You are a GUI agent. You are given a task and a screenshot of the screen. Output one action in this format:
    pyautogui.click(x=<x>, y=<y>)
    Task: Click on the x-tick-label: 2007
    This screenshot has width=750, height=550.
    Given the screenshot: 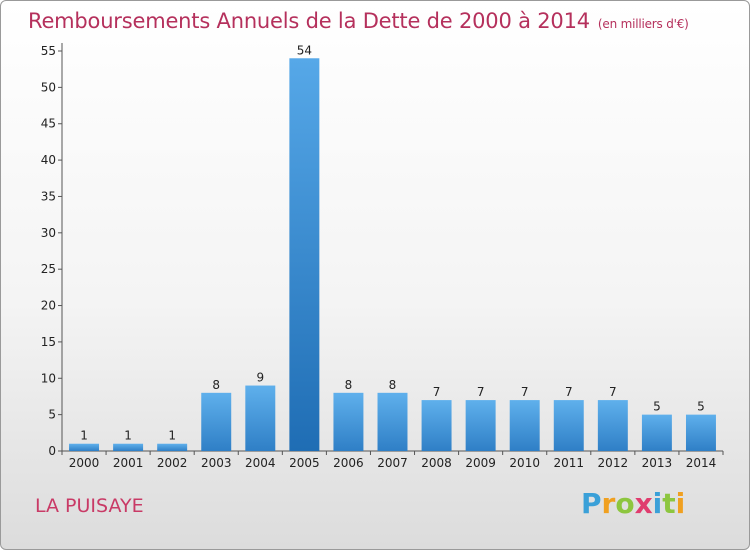 What is the action you would take?
    pyautogui.click(x=392, y=463)
    